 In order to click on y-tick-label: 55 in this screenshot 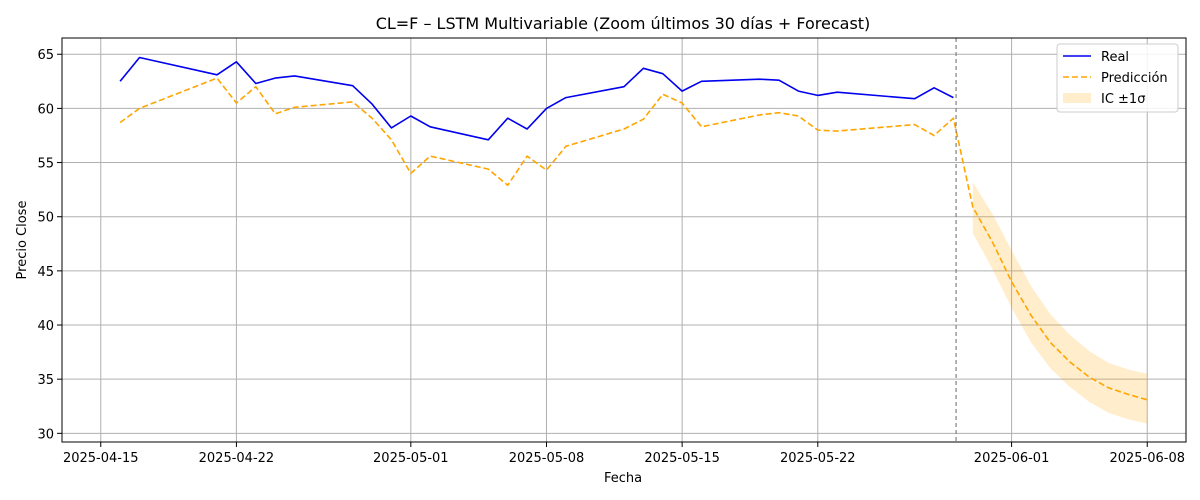, I will do `click(45, 164)`.